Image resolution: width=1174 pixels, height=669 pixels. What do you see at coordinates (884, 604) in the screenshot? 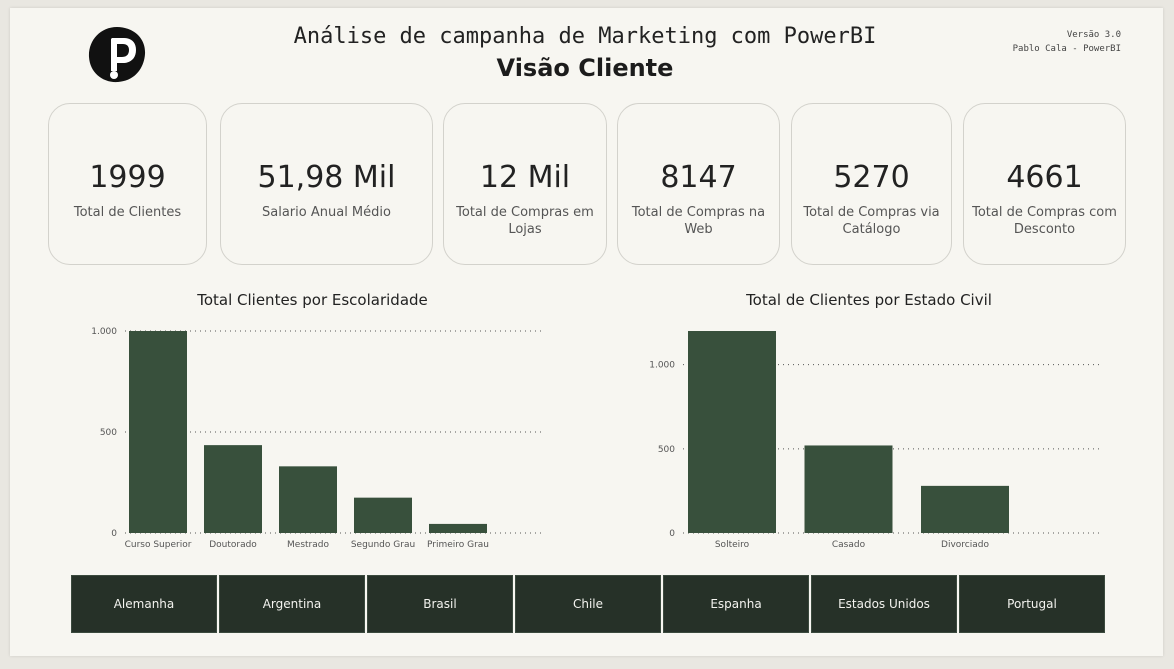
I see `country-tab-estados-unidos: Estados Unidos` at bounding box center [884, 604].